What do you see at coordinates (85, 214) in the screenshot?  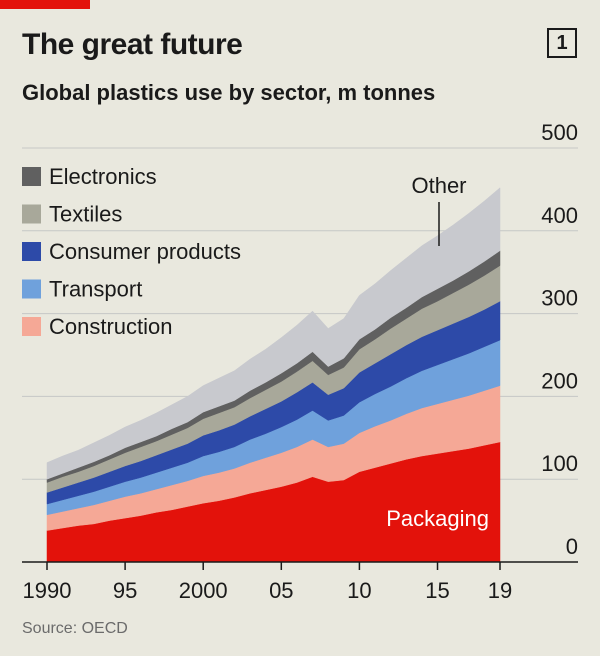 I see `legend-label-textiles: Textiles` at bounding box center [85, 214].